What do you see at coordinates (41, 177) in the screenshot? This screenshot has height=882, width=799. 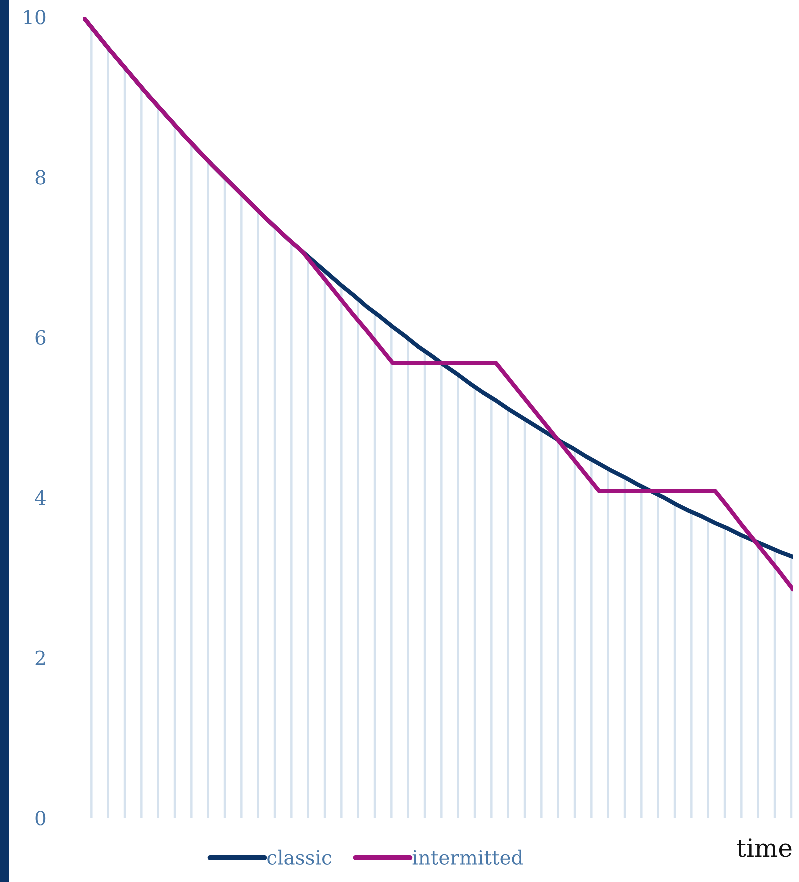 I see `y-tick-label: 8` at bounding box center [41, 177].